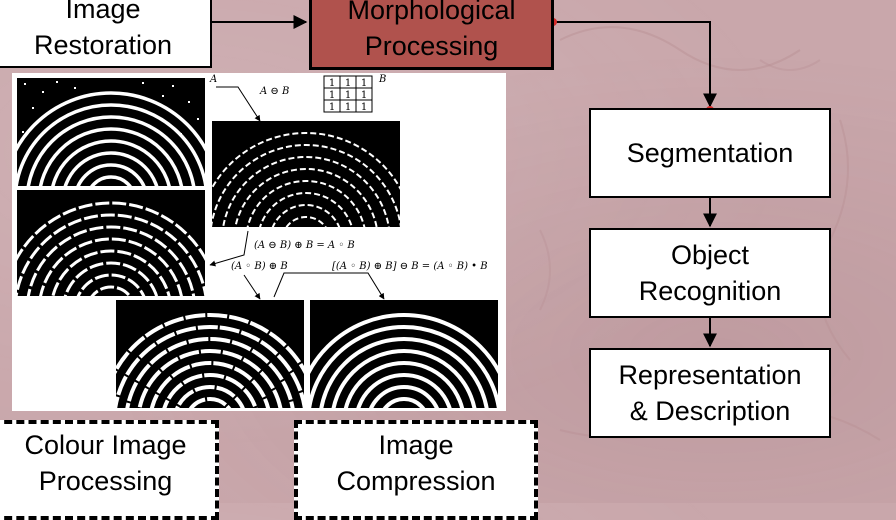 The width and height of the screenshot is (896, 520). What do you see at coordinates (431, 46) in the screenshot?
I see `morphological-processing-line-2: Processing` at bounding box center [431, 46].